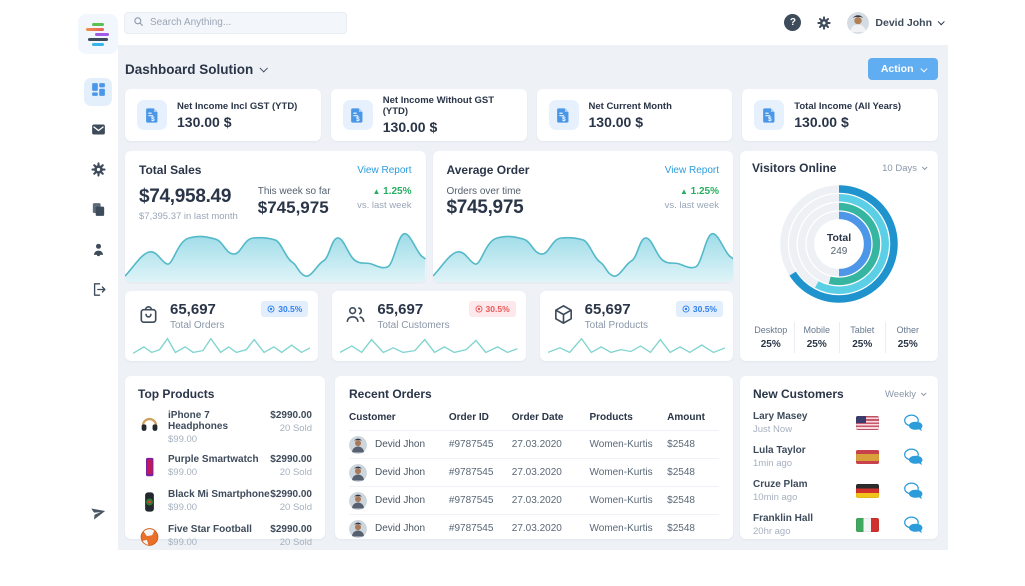 This screenshot has height=586, width=1025. Describe the element at coordinates (902, 69) in the screenshot. I see `action-button: Action` at that location.